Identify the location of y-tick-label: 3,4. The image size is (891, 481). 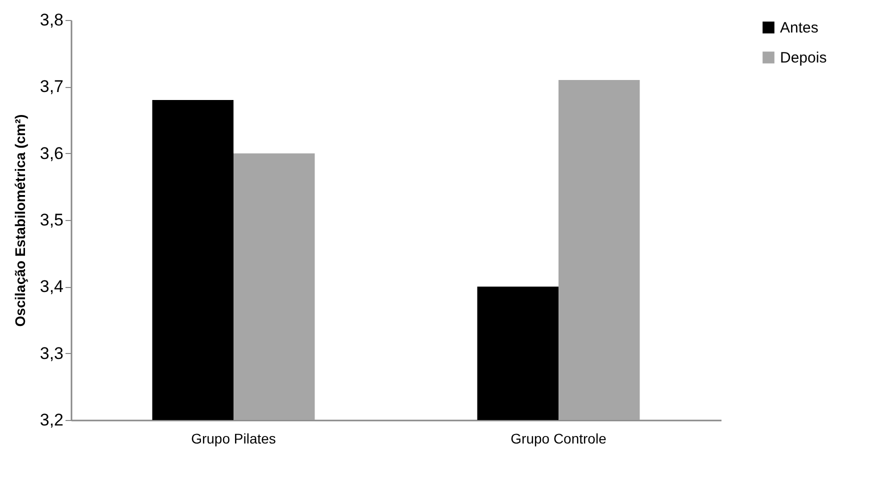
(52, 286).